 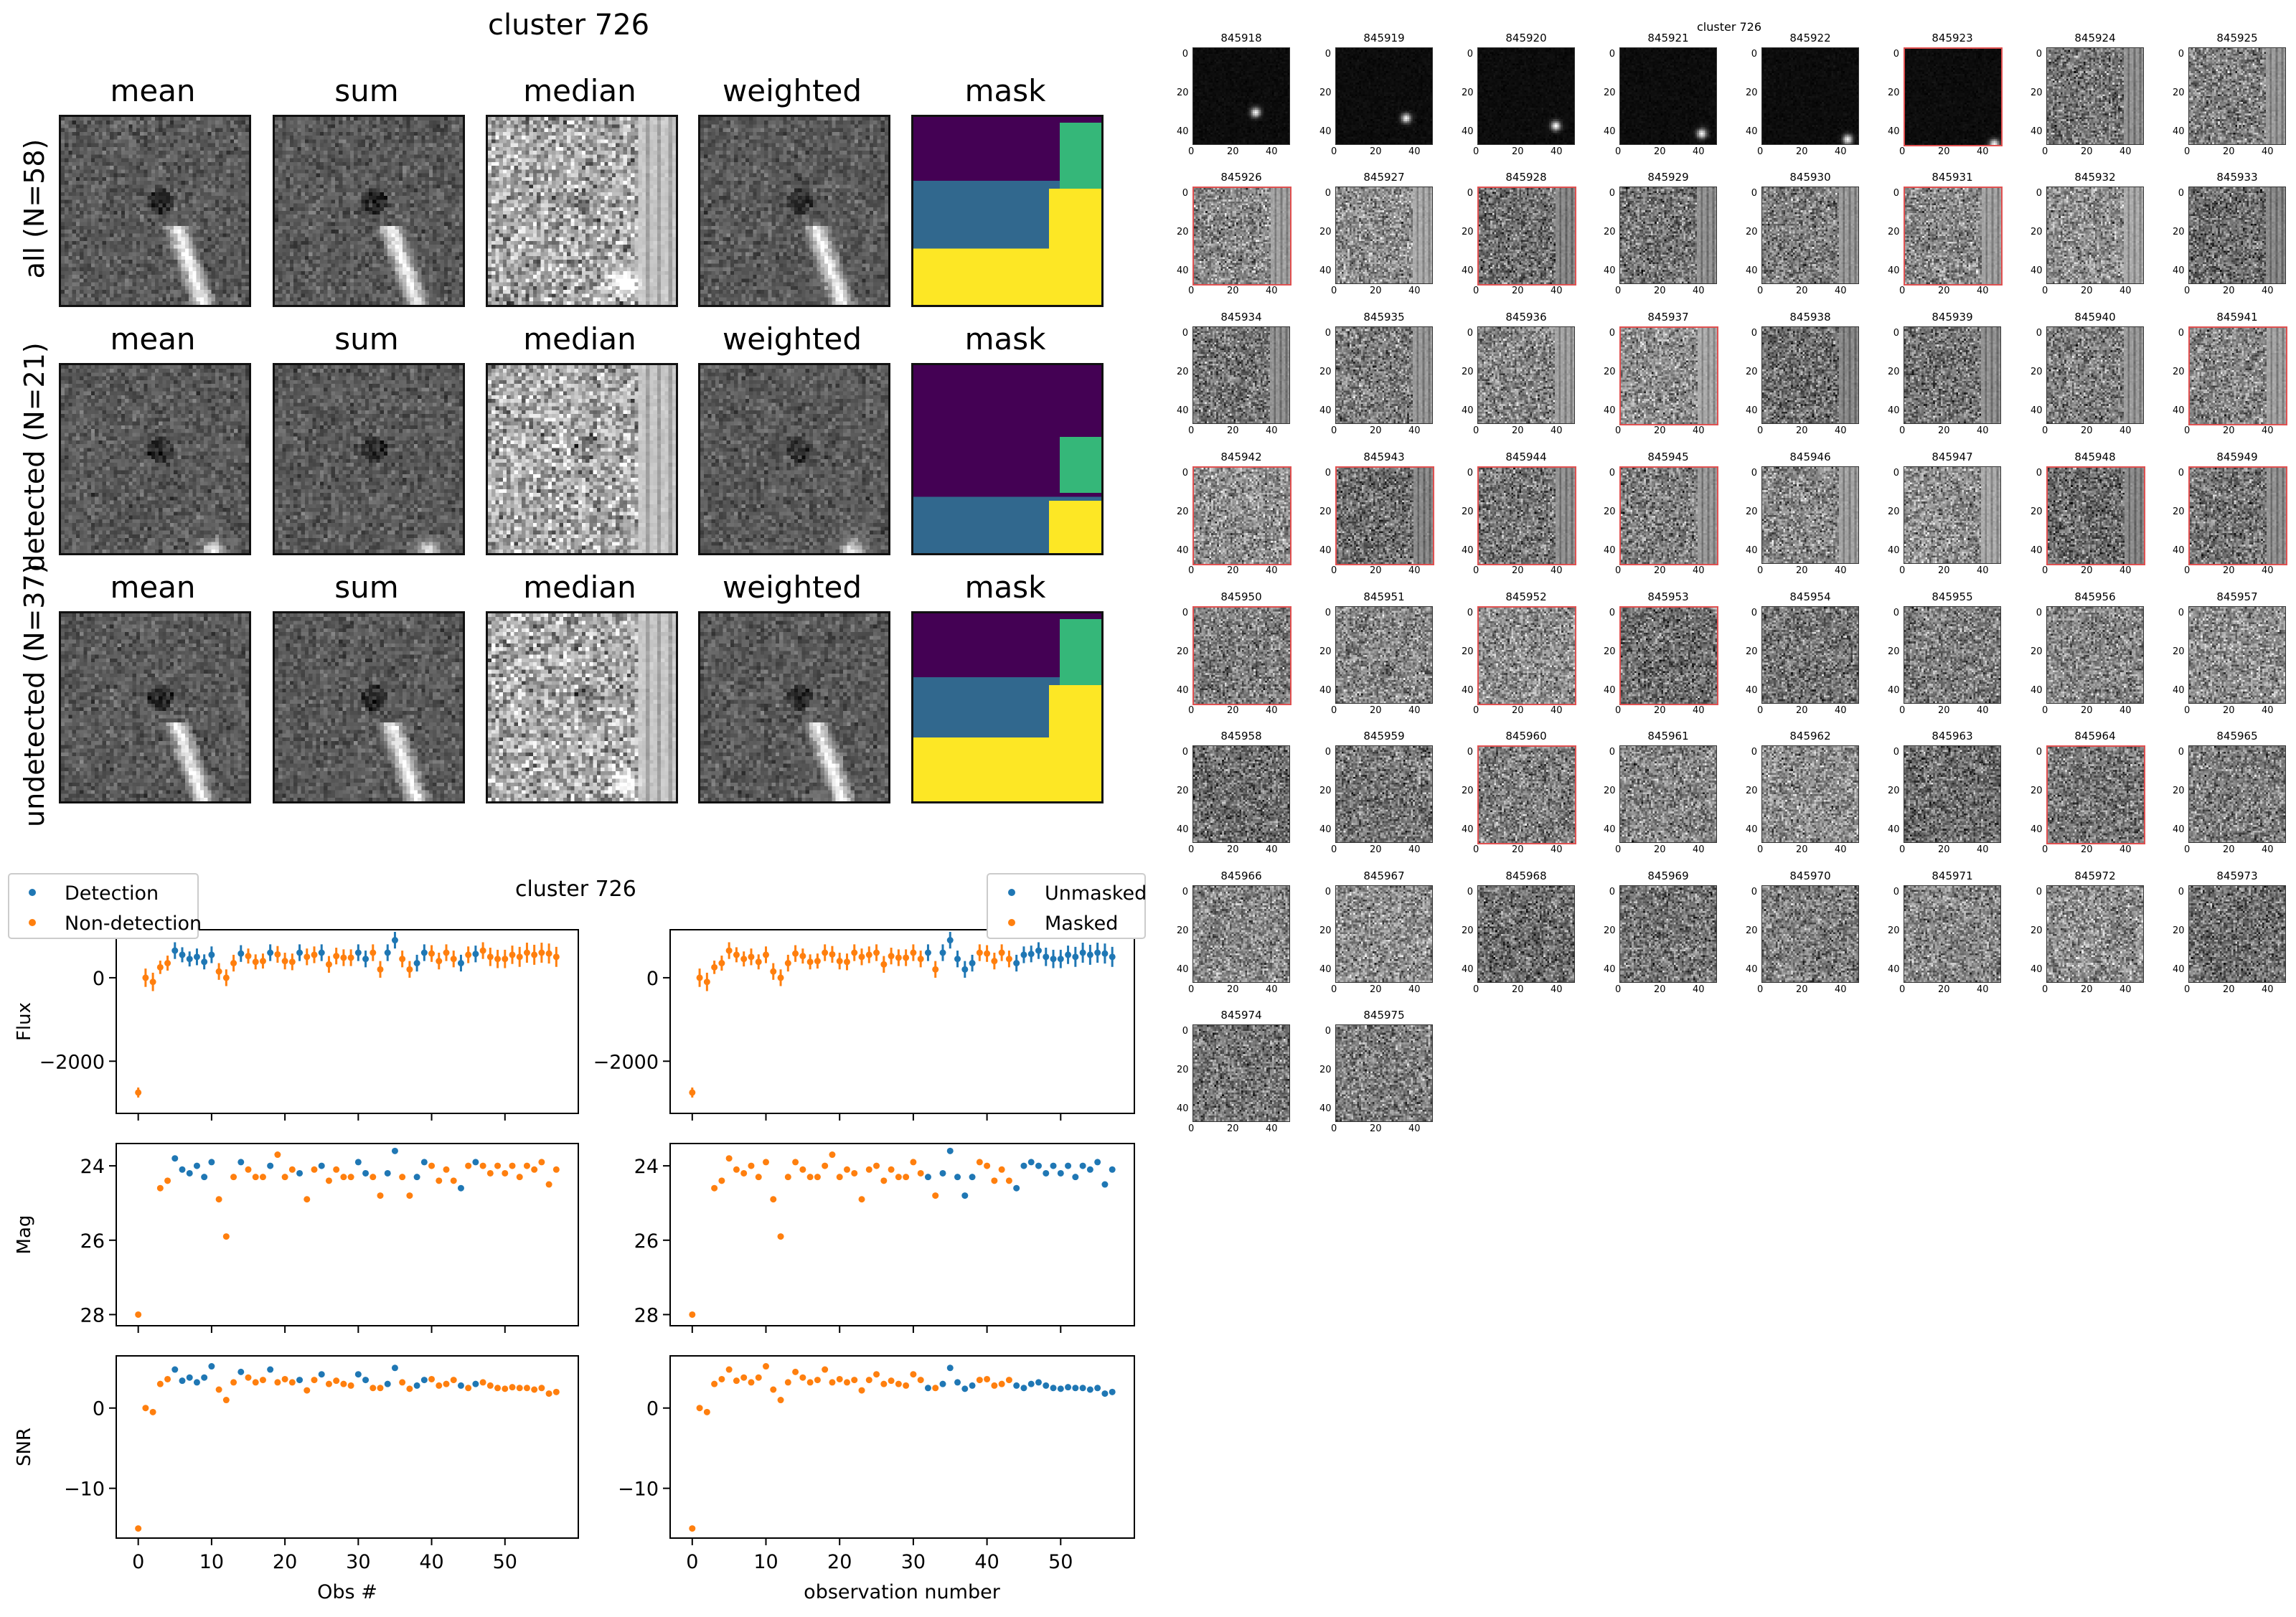 I want to click on tile-title: 845957, so click(x=2237, y=596).